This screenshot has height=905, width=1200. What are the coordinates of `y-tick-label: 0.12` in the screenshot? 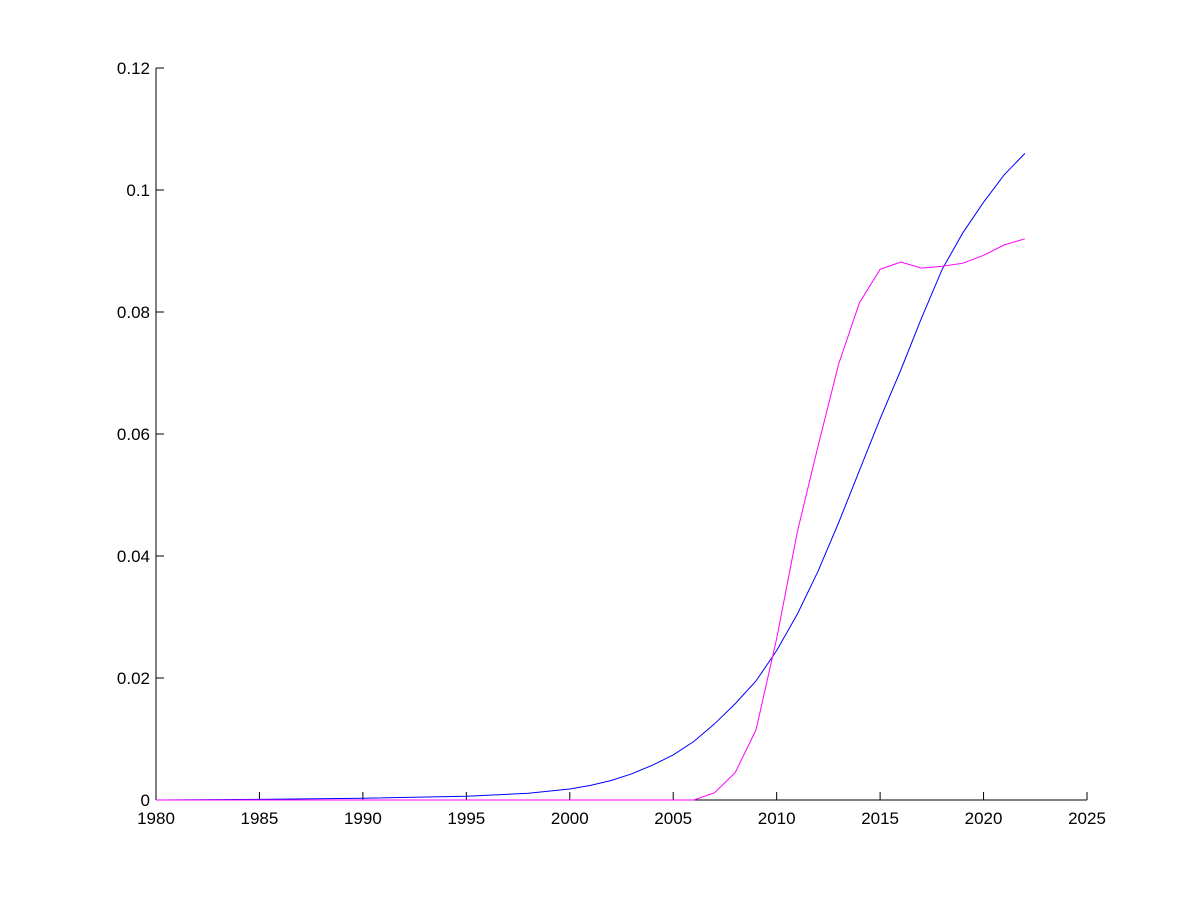 It's located at (133, 68).